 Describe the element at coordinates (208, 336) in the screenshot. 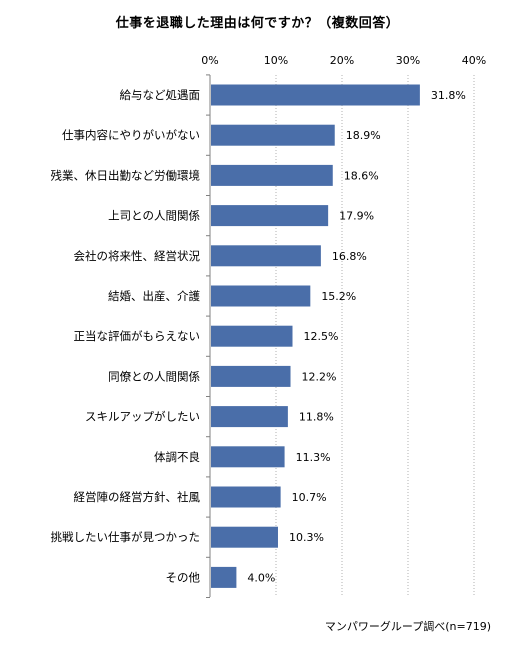

I see `axis-layer` at that location.